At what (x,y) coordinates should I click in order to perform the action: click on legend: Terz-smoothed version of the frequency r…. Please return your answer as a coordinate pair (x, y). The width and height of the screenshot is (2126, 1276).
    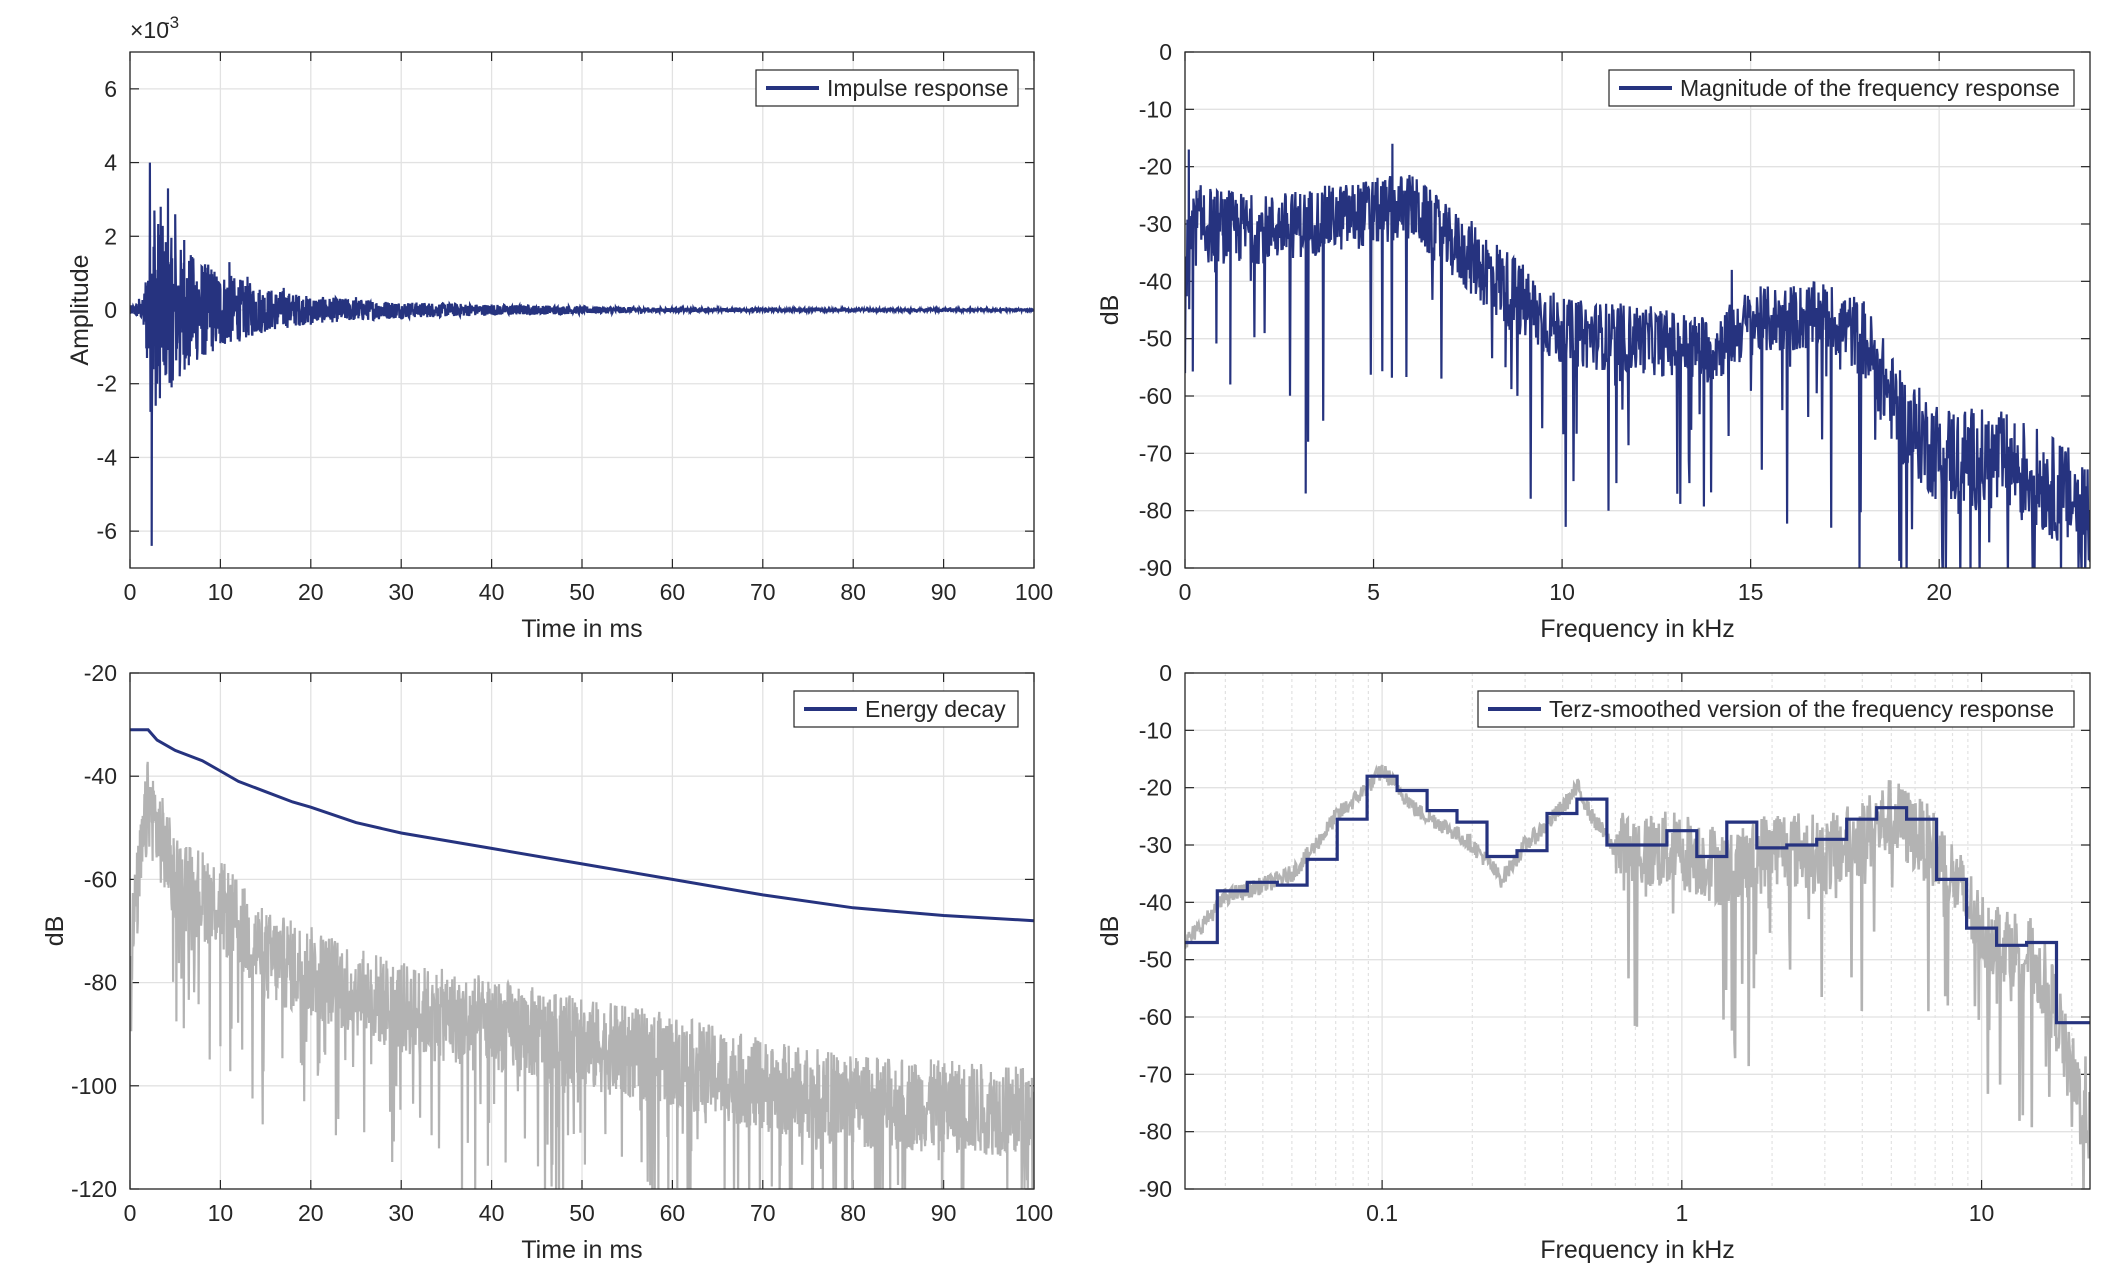
    Looking at the image, I should click on (1776, 709).